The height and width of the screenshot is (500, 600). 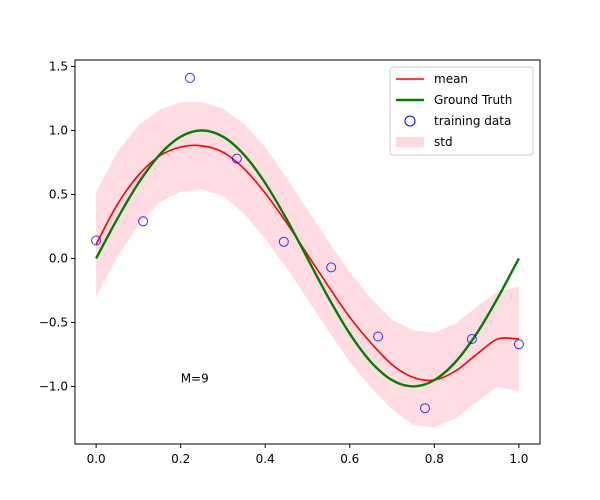 What do you see at coordinates (410, 121) in the screenshot?
I see `legend-training-data-swatch` at bounding box center [410, 121].